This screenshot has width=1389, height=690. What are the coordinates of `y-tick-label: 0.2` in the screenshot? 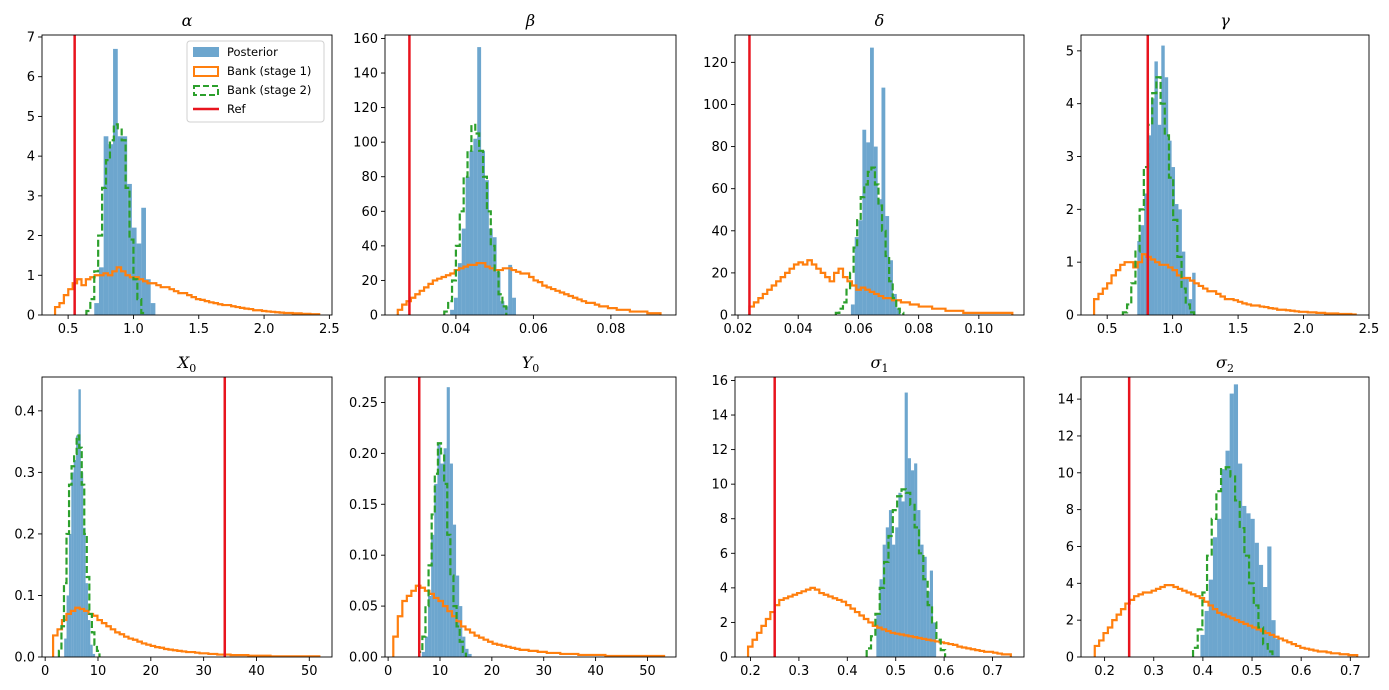 It's located at (24, 534).